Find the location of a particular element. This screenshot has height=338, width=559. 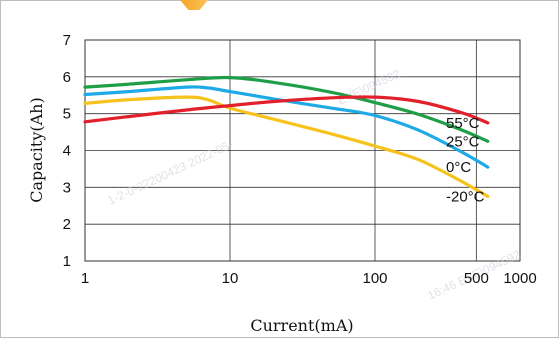

legend-label: -20°C is located at coordinates (465, 197).